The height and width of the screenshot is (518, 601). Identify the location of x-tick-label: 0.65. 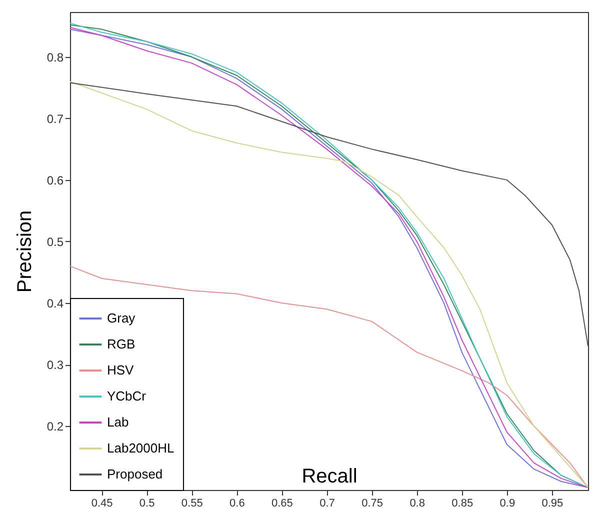
(282, 504).